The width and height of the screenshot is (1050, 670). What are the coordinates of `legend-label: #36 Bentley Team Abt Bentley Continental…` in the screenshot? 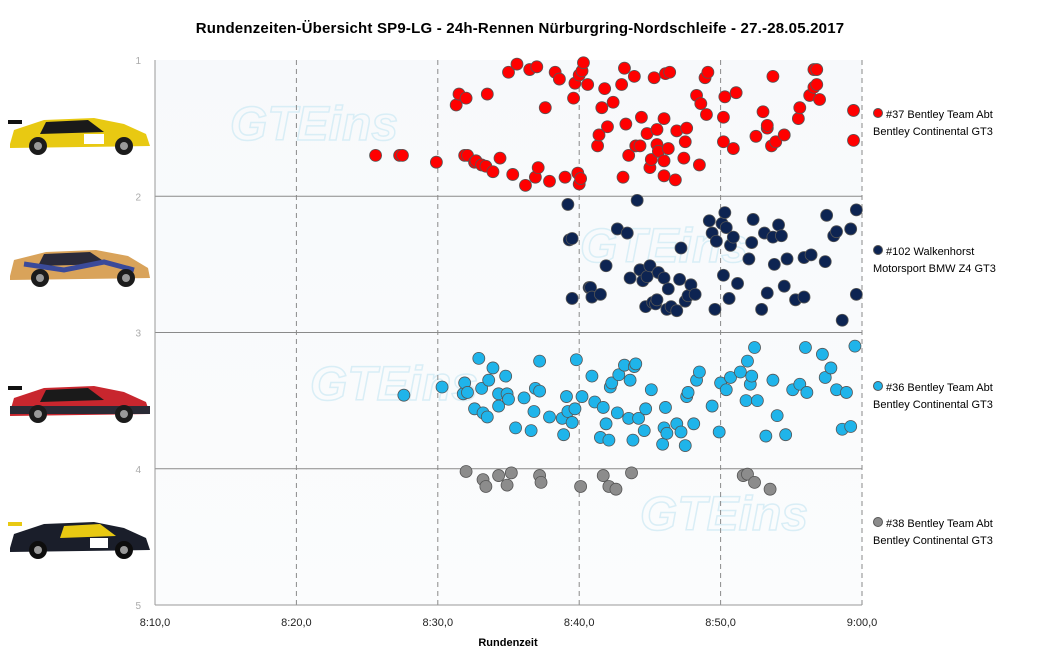 It's located at (933, 396).